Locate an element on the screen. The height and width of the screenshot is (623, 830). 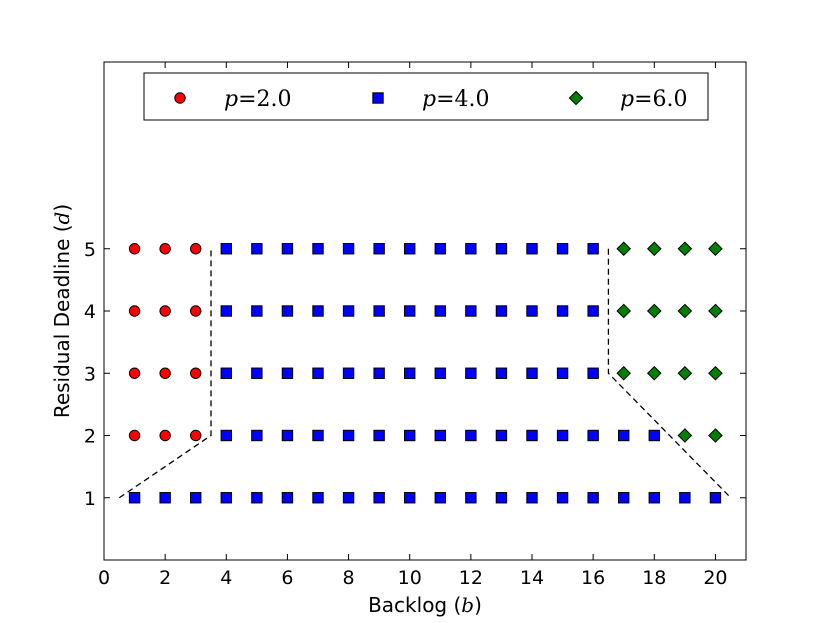
legend-item-diamond: p=6.0 is located at coordinates (628, 99).